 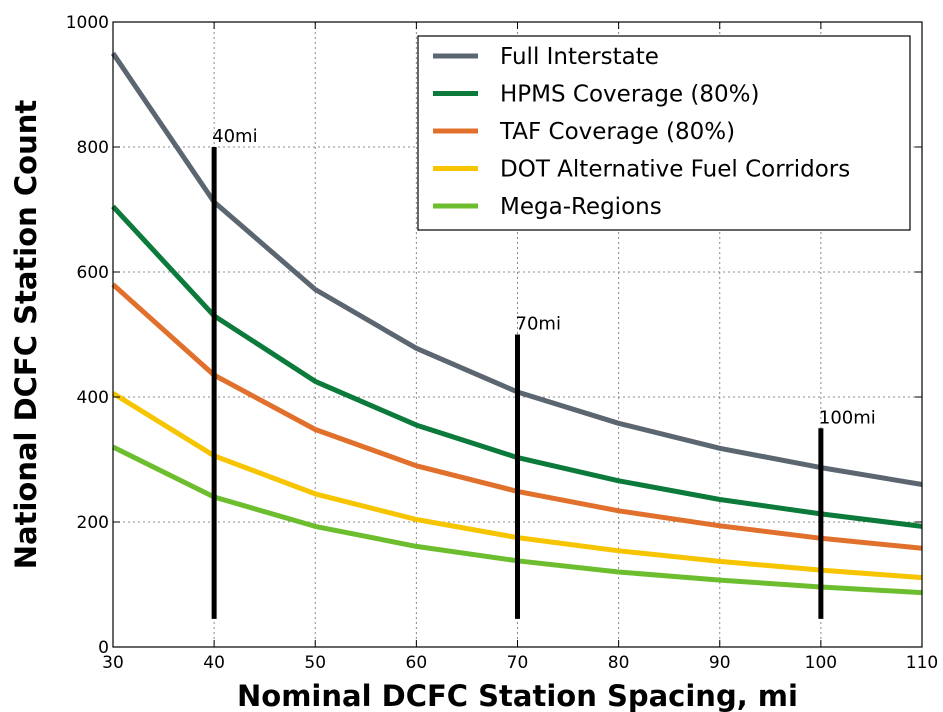 What do you see at coordinates (417, 663) in the screenshot?
I see `x-tick-label: 60` at bounding box center [417, 663].